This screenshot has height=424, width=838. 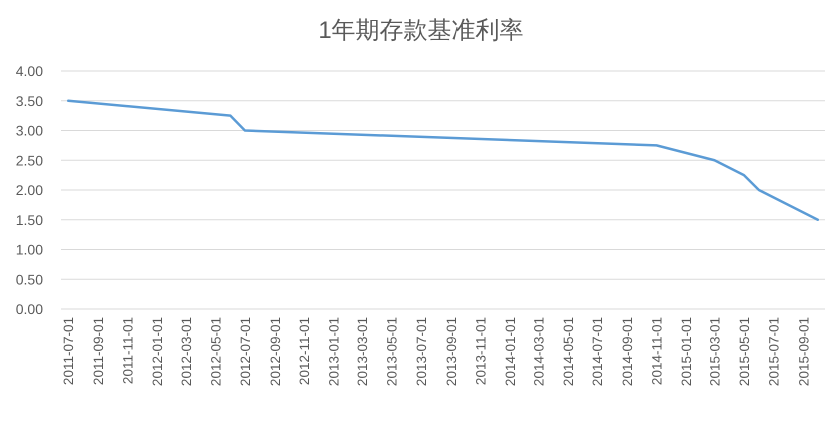 What do you see at coordinates (421, 30) in the screenshot?
I see `chart-title: 1年期存款基准利率` at bounding box center [421, 30].